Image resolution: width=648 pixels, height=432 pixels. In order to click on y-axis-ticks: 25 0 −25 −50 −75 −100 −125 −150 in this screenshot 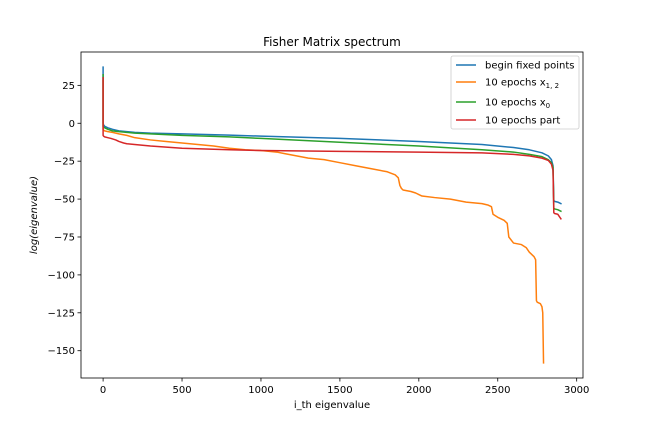, I will do `click(64, 219)`.